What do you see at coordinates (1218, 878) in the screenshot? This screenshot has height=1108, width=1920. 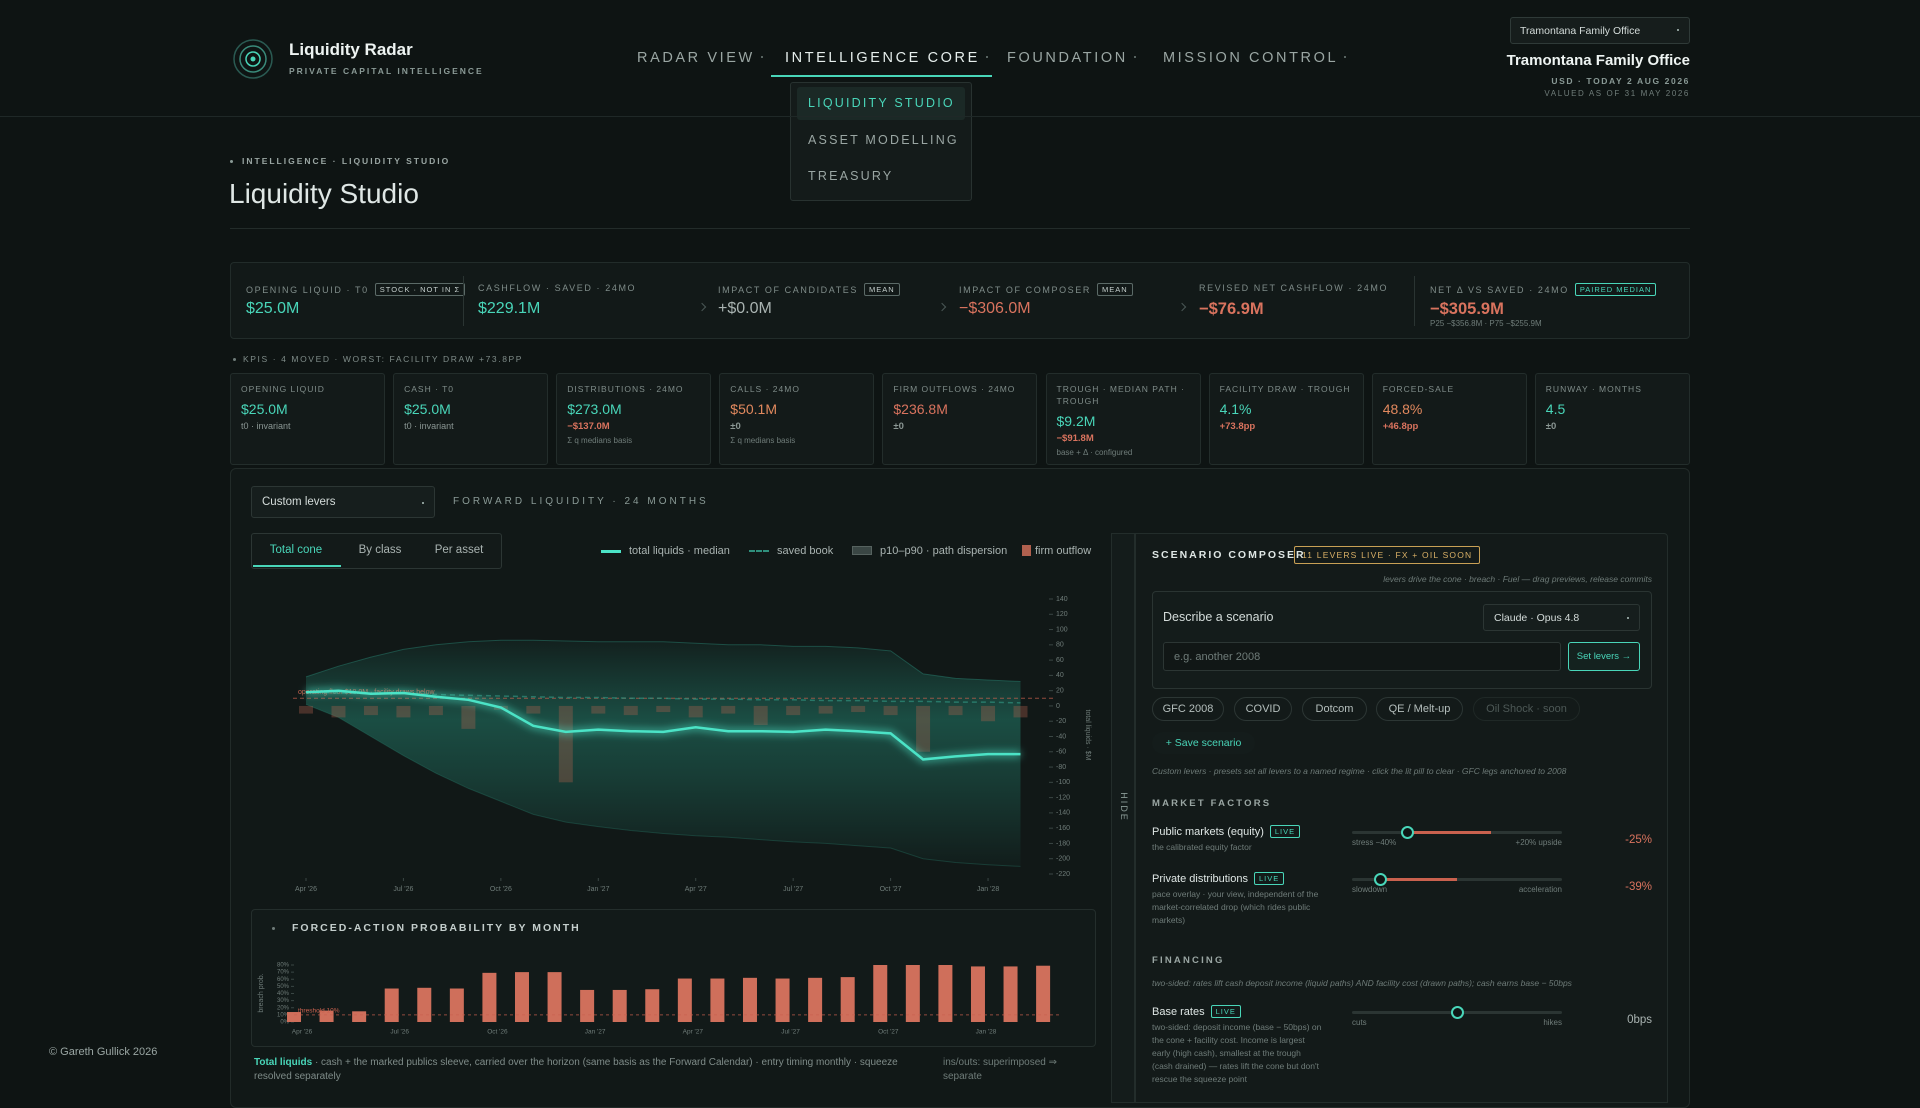 I see `lever-label: Private distributions LIVE` at bounding box center [1218, 878].